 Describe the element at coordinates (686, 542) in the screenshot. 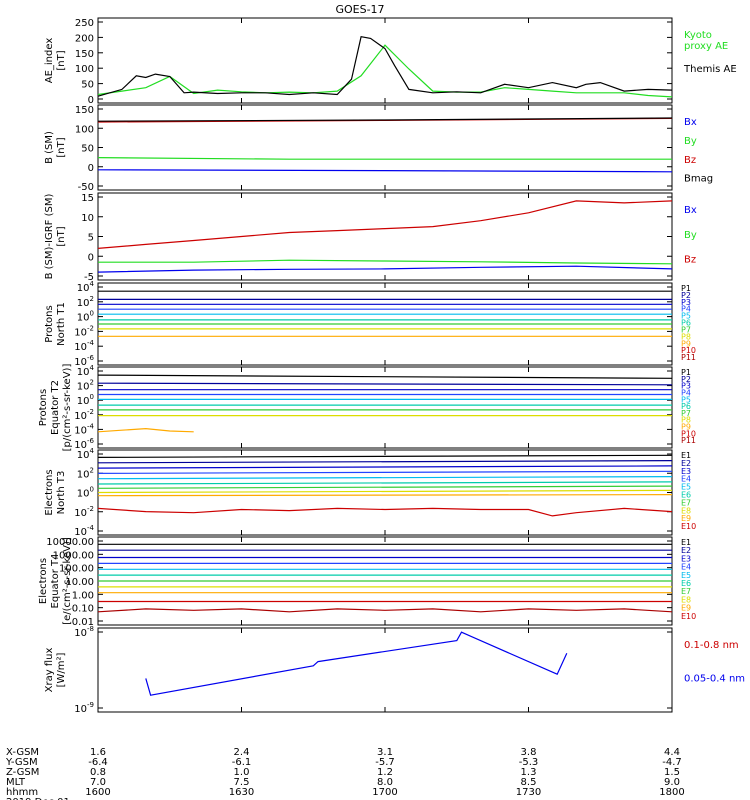

I see `legend-label: E1` at that location.